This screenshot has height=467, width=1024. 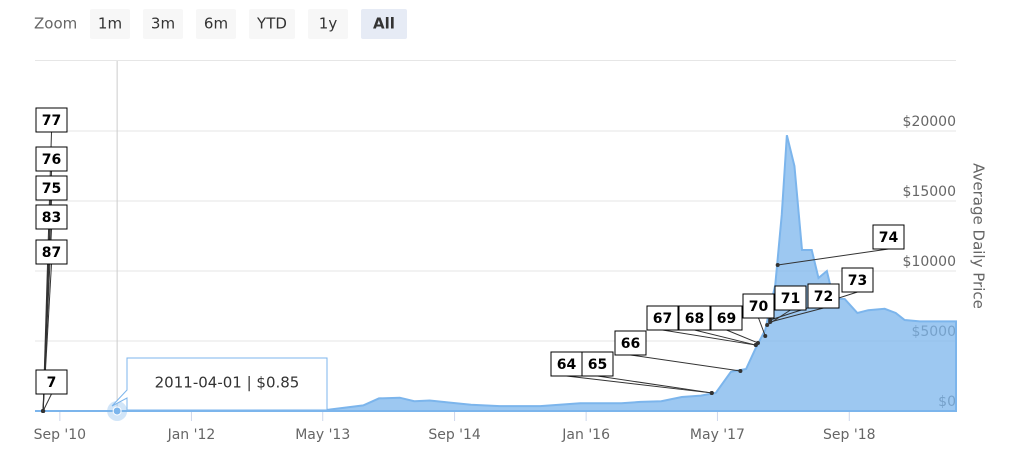 What do you see at coordinates (717, 435) in the screenshot?
I see `x-tick-label: May '17` at bounding box center [717, 435].